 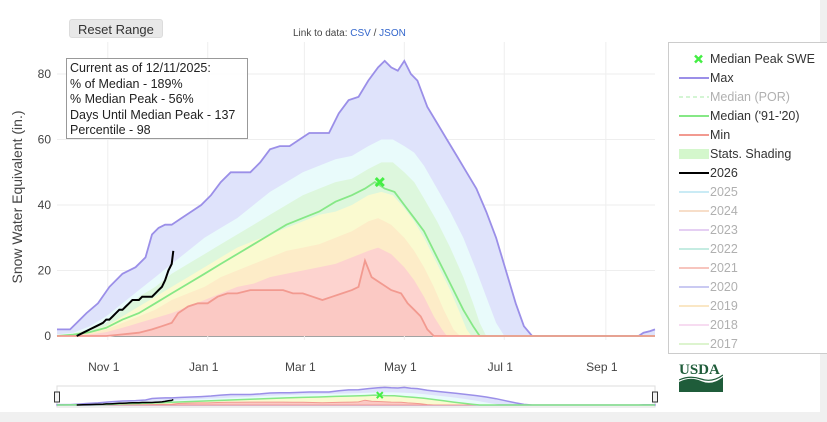 What do you see at coordinates (45, 140) in the screenshot?
I see `y-tick-label: 60` at bounding box center [45, 140].